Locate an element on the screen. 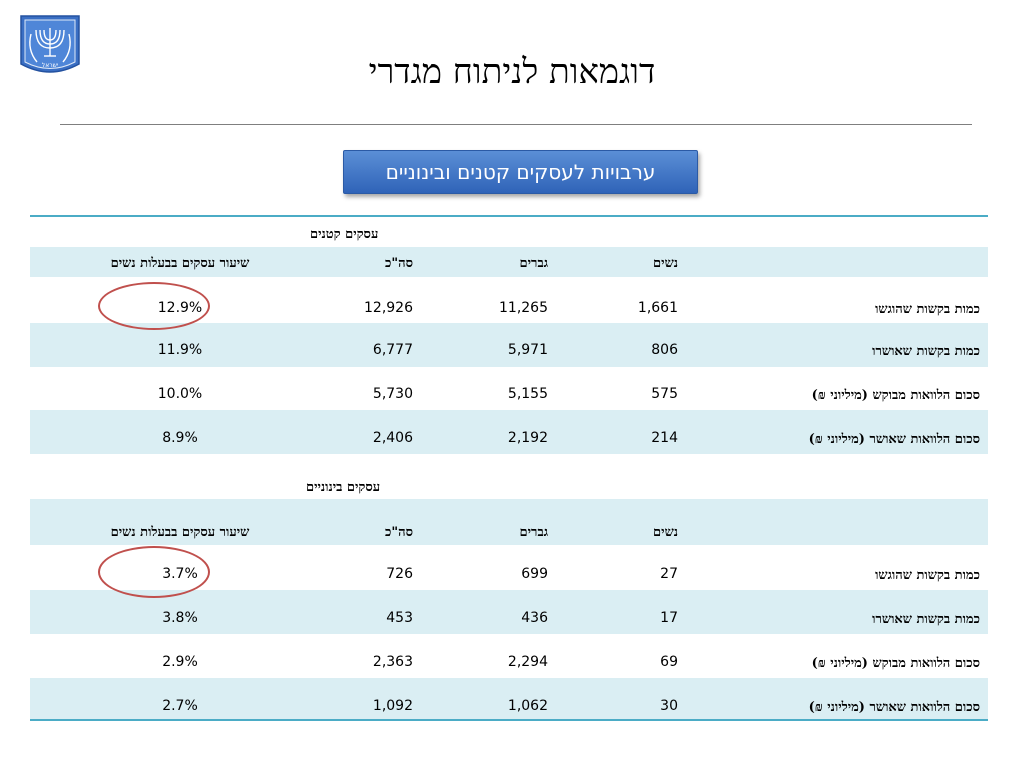 The height and width of the screenshot is (768, 1024). section-title-medium: עסקים בינוניים is located at coordinates (343, 487).